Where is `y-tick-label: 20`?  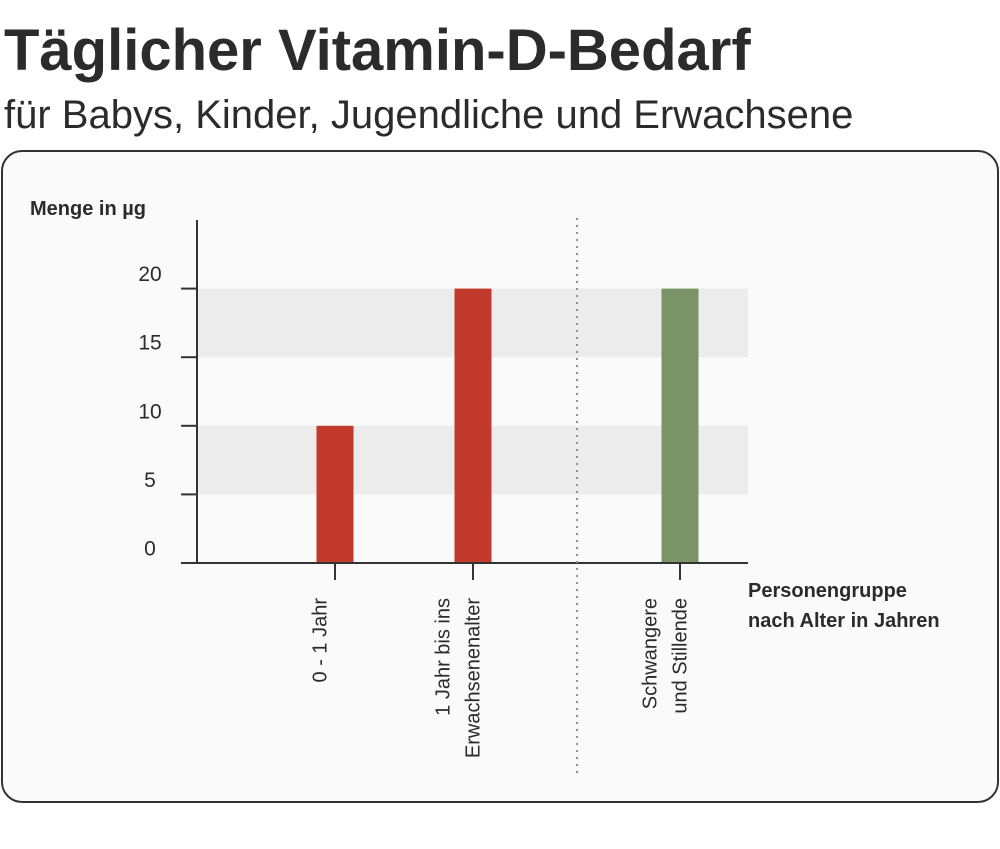
y-tick-label: 20 is located at coordinates (149, 274).